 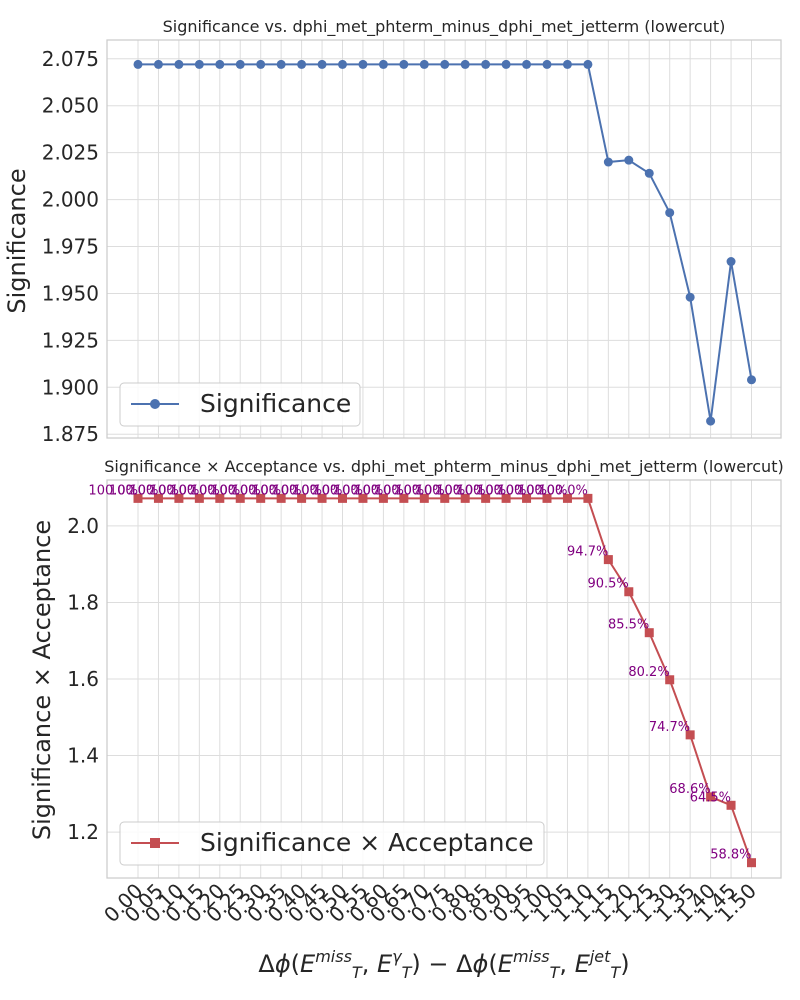 I want to click on y-tick-label: 2.050, so click(x=70, y=106).